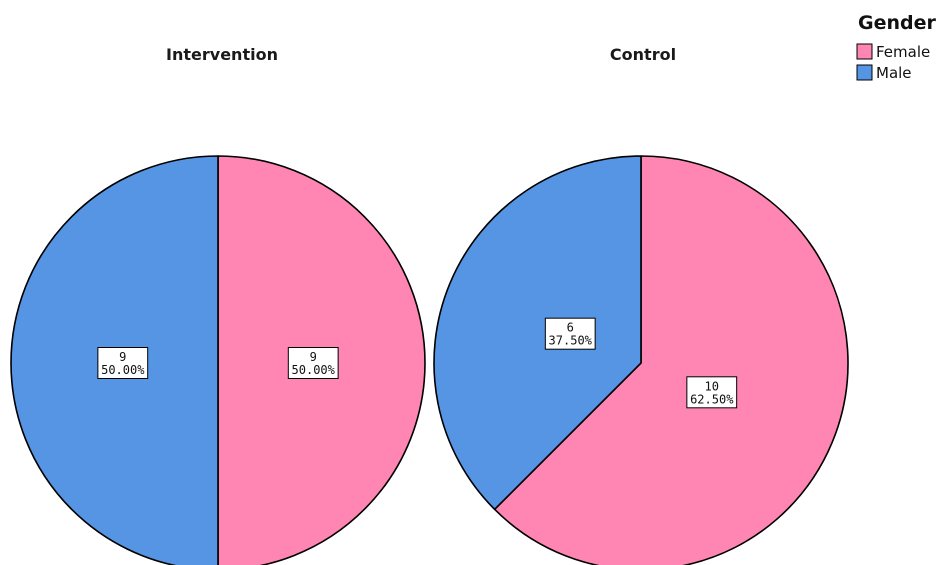  Describe the element at coordinates (570, 328) in the screenshot. I see `data-label-count: 6` at that location.